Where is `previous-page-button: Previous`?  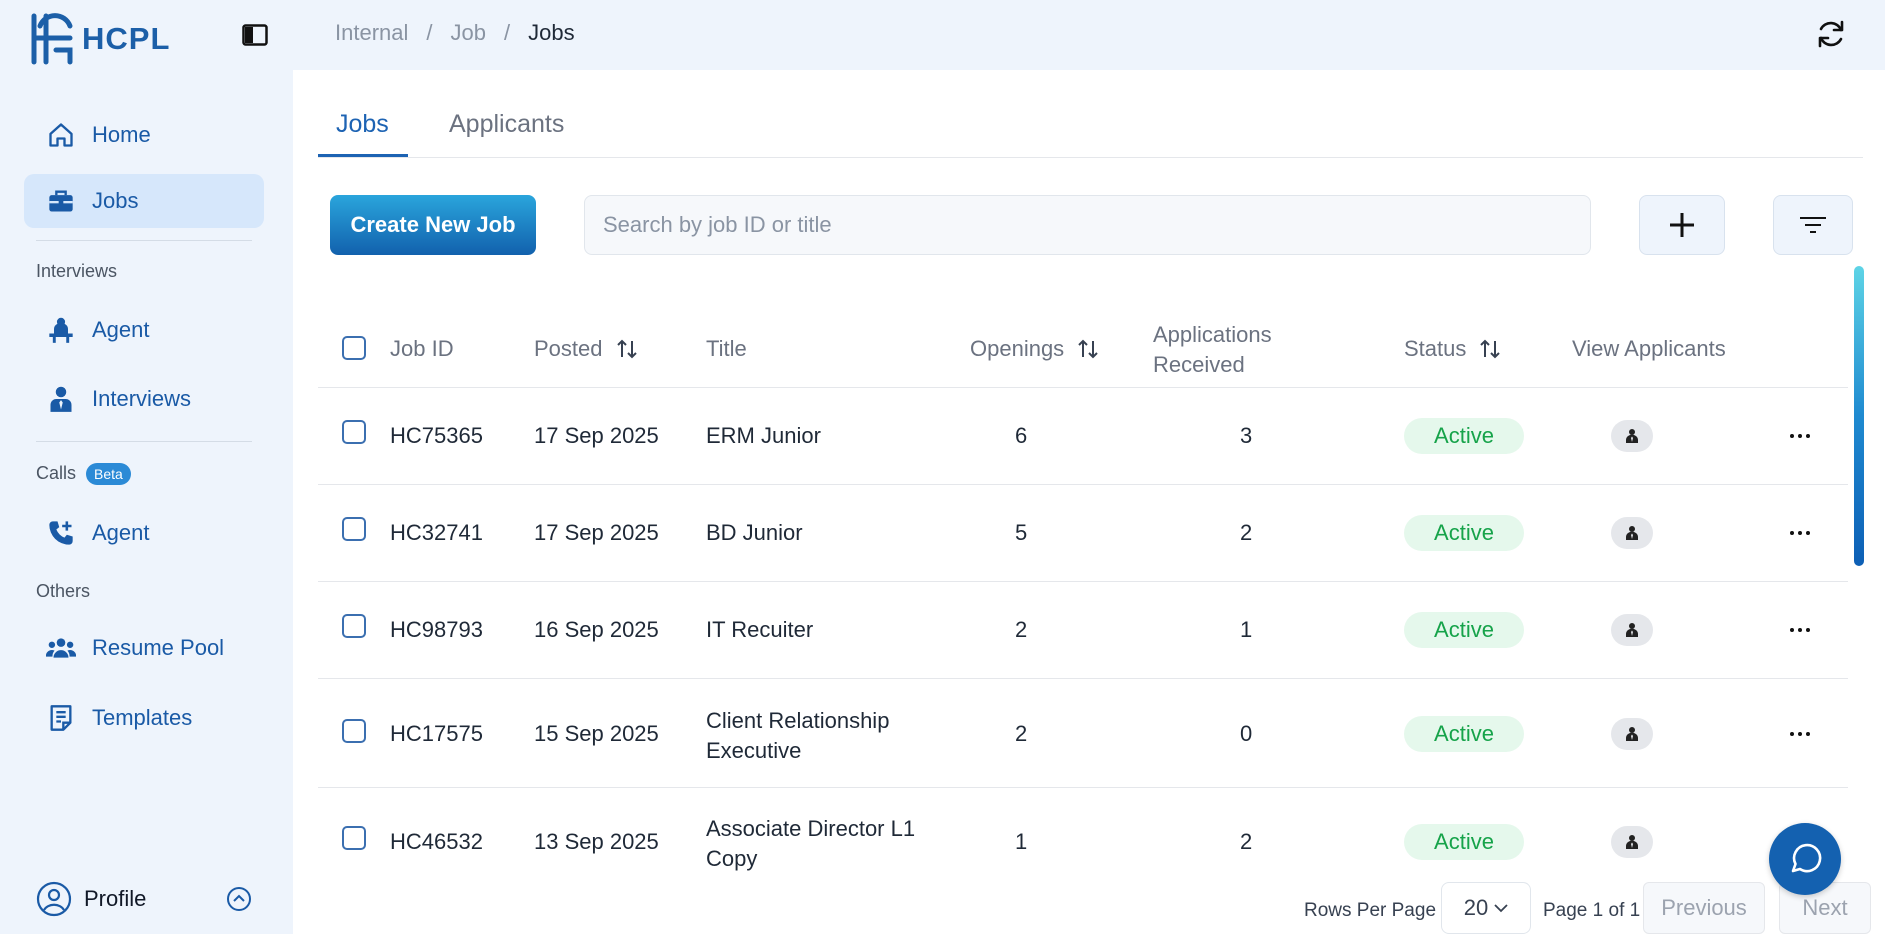 previous-page-button: Previous is located at coordinates (1704, 908).